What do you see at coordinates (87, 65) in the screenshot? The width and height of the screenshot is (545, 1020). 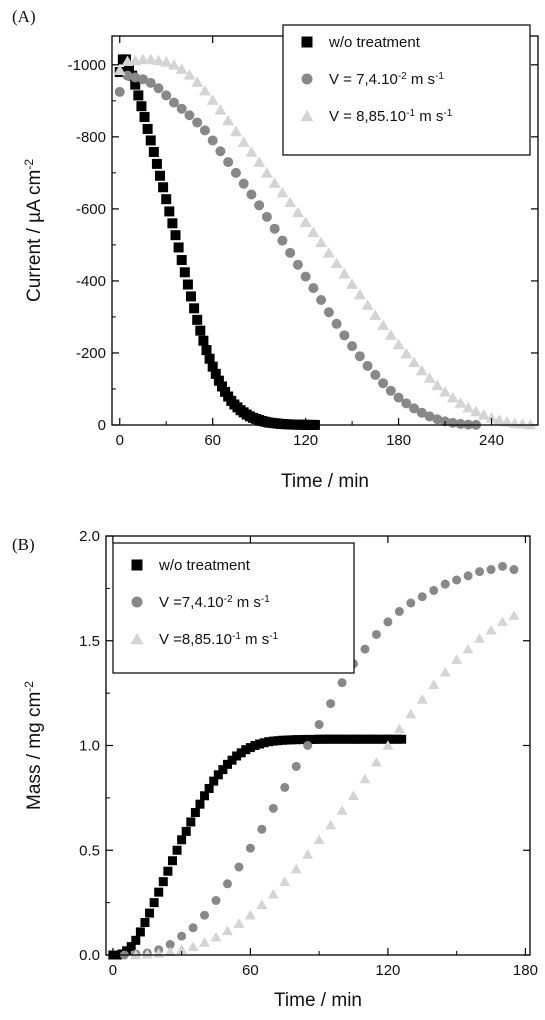 I see `y-tick-label: -1000` at bounding box center [87, 65].